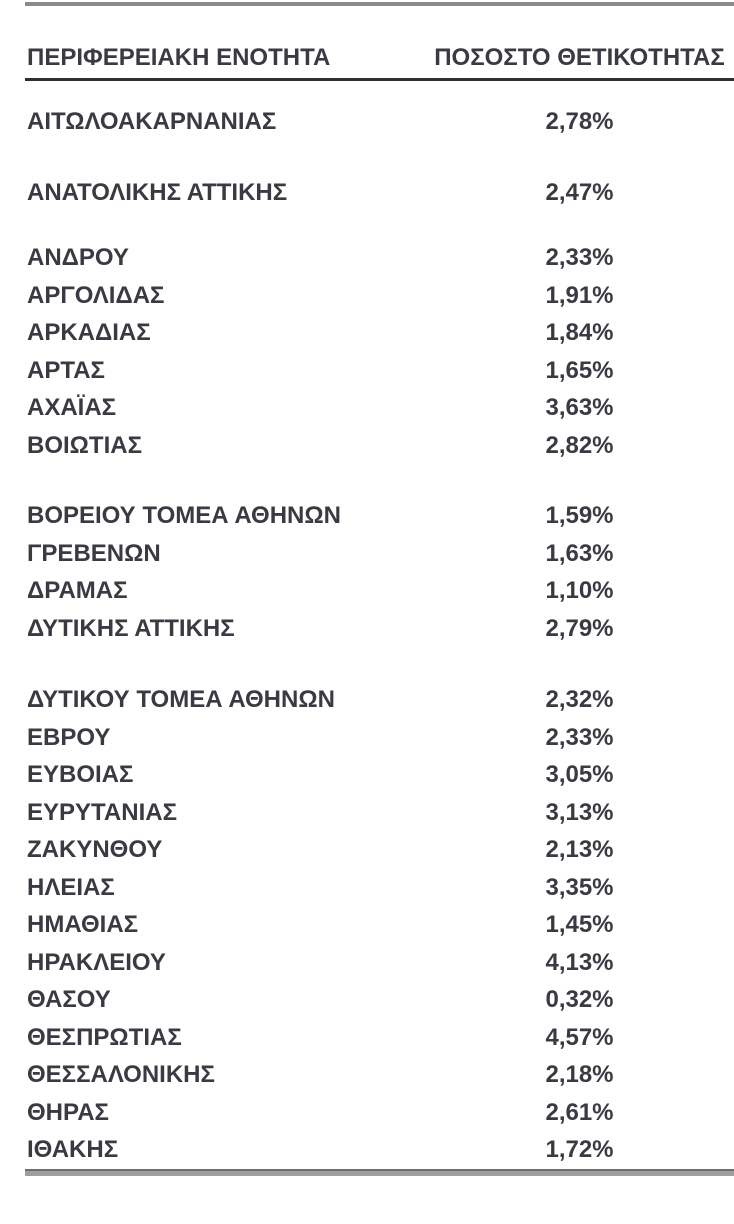  Describe the element at coordinates (367, 258) in the screenshot. I see `table-row: ΑΝΔΡΟΥ 2,33%` at that location.